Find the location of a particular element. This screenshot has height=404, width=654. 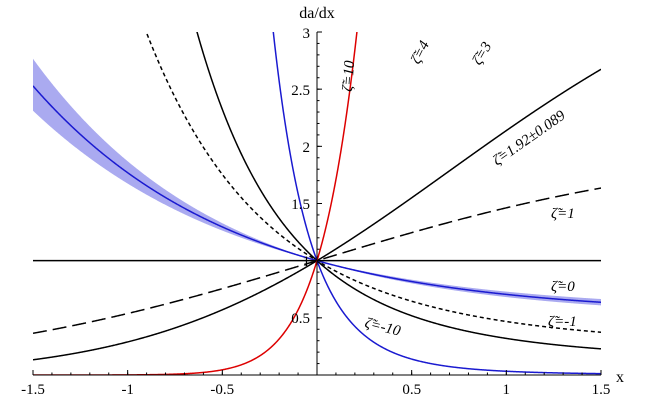

label-zeta-minus-10: ζ̃=-10 is located at coordinates (382, 327).